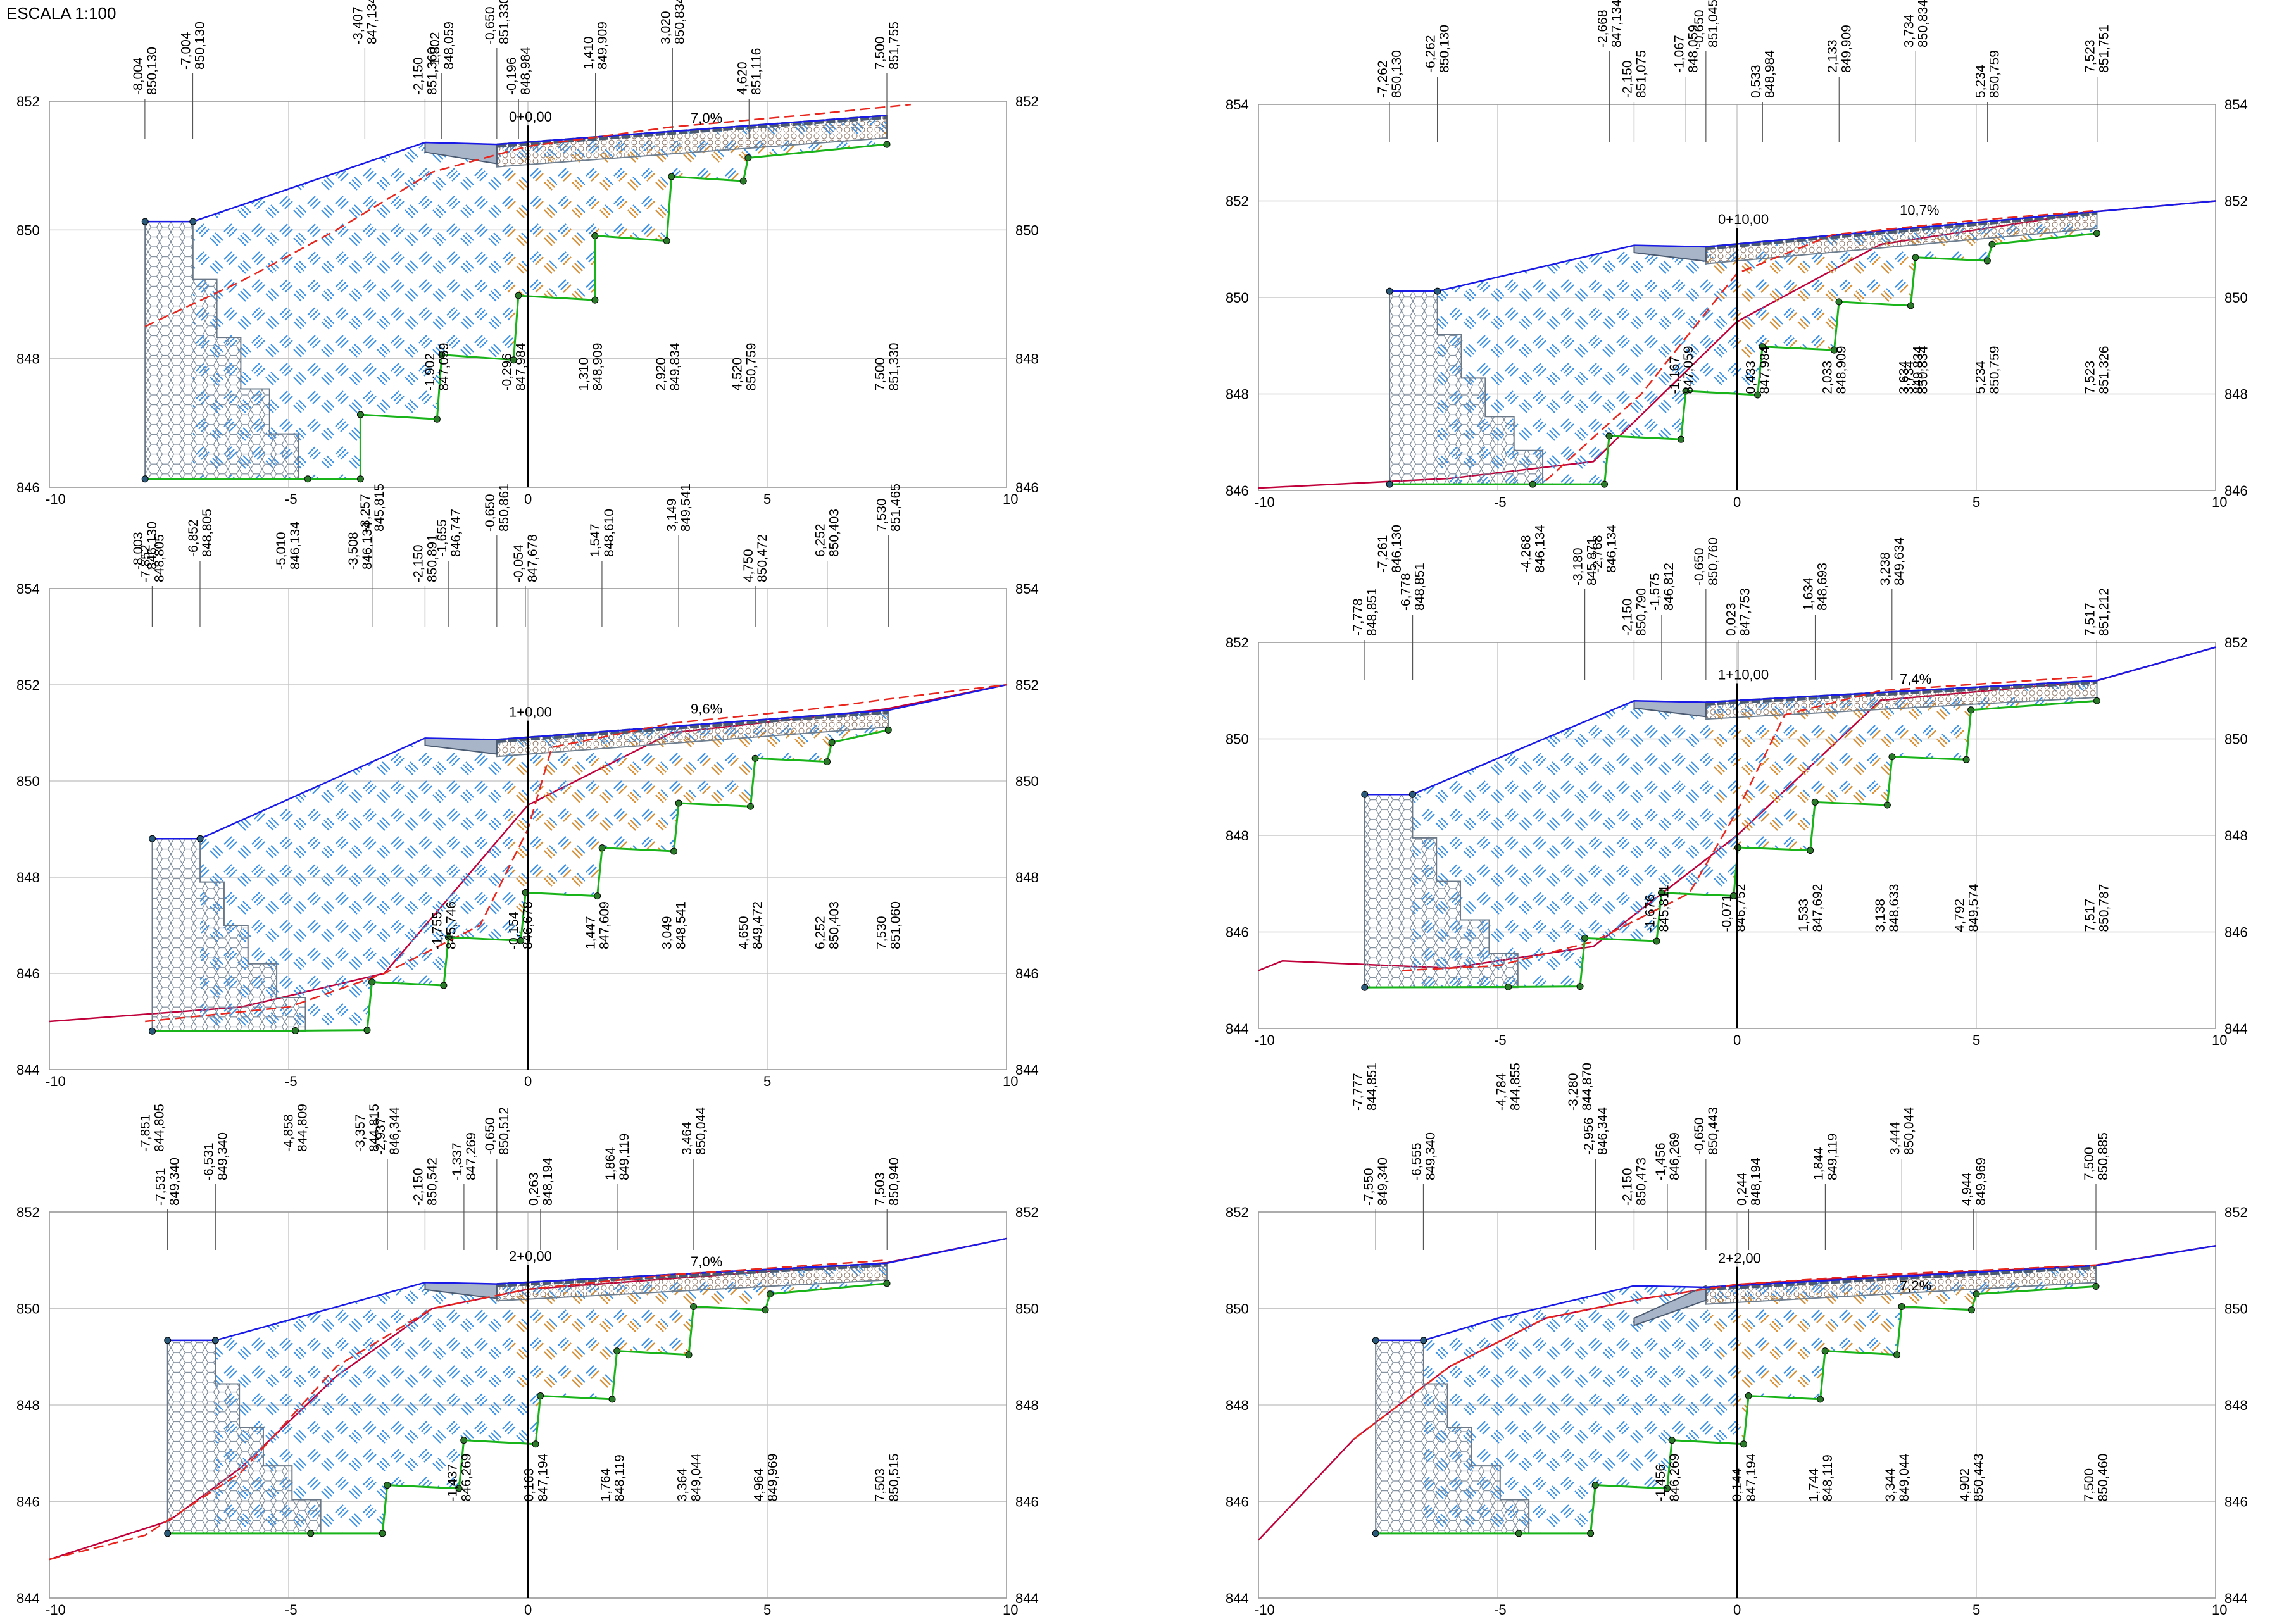 The width and height of the screenshot is (2277, 1624). Describe the element at coordinates (437, 930) in the screenshot. I see `offset-label: -1,755` at that location.